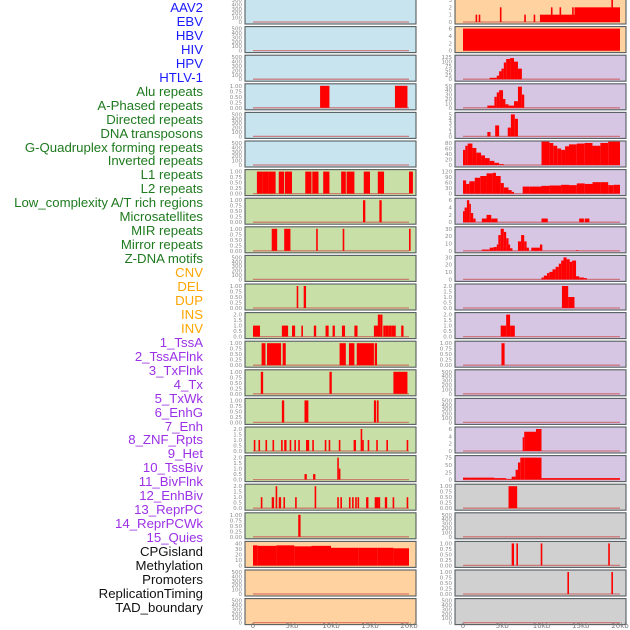 This screenshot has width=630, height=630. I want to click on track-label: MIR repeats, so click(167, 231).